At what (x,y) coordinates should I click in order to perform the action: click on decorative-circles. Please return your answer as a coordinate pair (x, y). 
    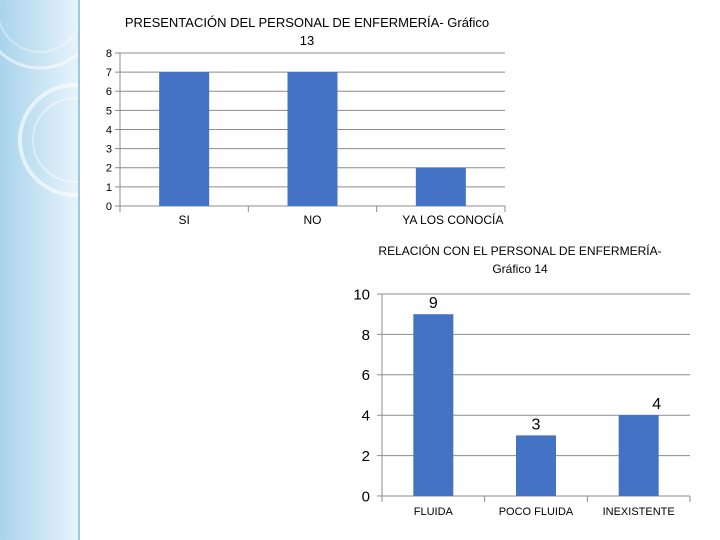
    Looking at the image, I should click on (40, 98).